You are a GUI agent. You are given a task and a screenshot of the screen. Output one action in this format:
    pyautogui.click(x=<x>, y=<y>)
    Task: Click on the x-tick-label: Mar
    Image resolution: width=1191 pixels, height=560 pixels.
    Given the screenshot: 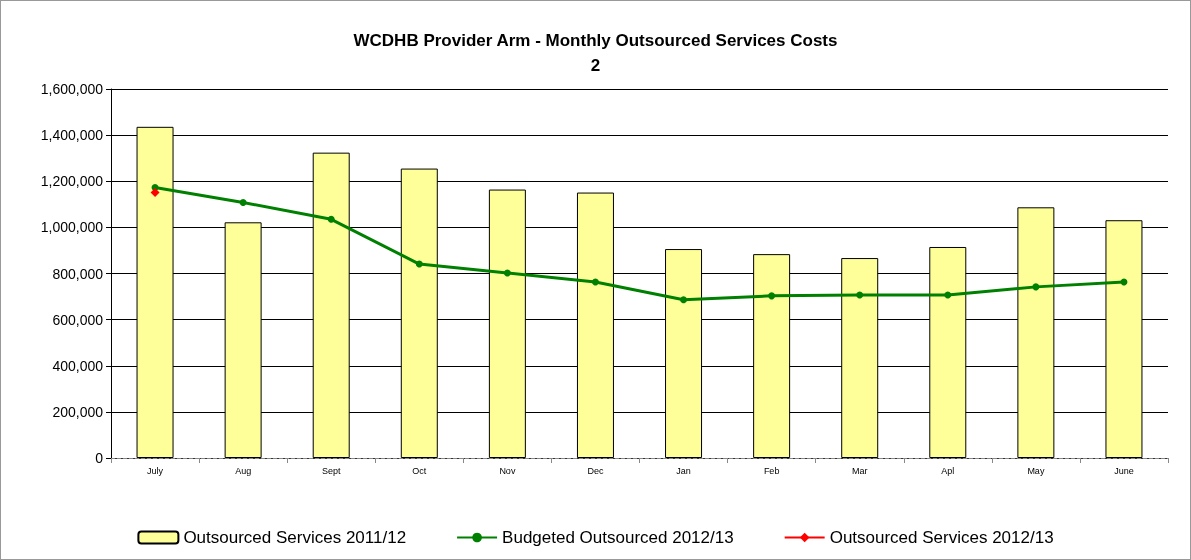 What is the action you would take?
    pyautogui.click(x=859, y=470)
    